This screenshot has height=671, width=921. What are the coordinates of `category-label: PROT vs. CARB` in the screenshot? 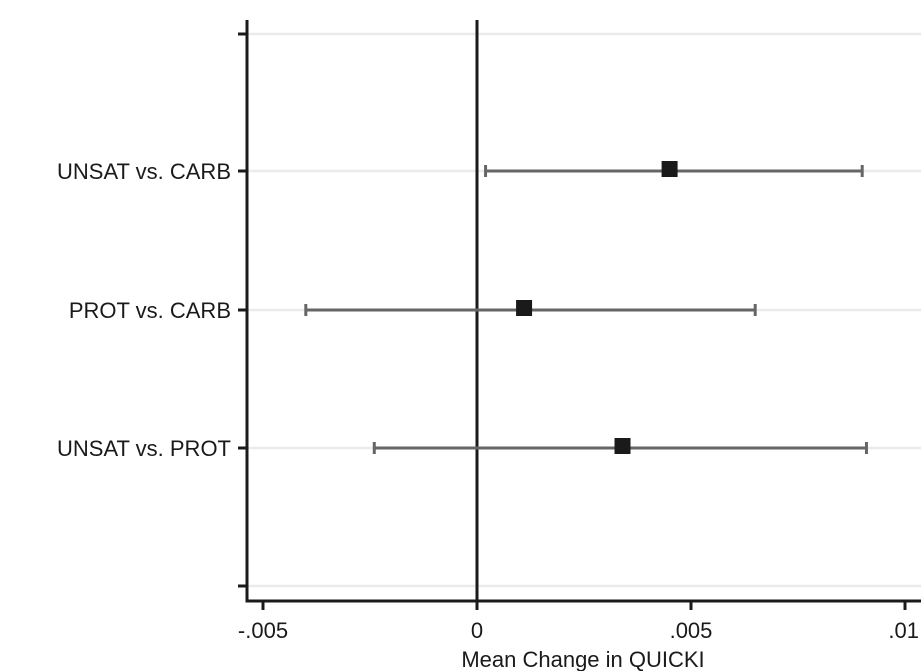 It's located at (150, 310).